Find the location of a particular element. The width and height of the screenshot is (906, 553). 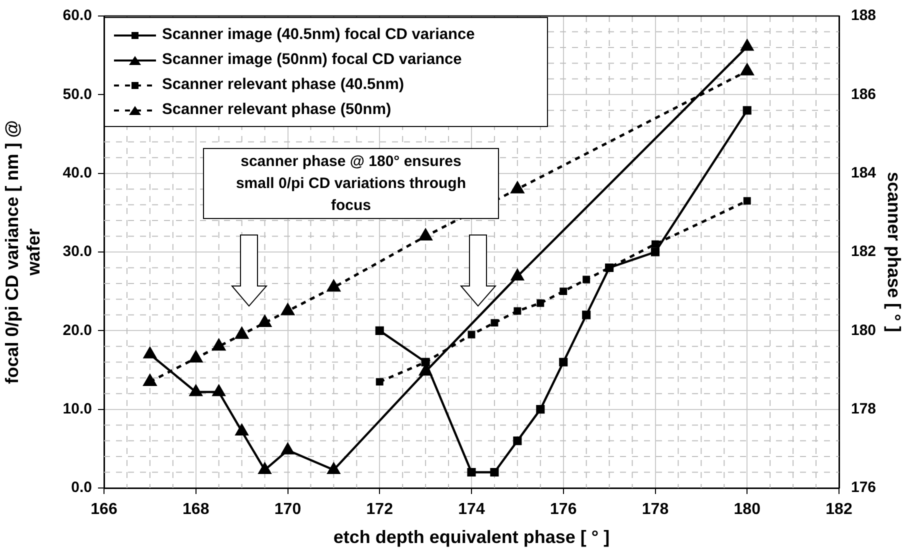

annotation: scanner phase @ 180° ensures small 0/pi CD variations through focus is located at coordinates (351, 184).